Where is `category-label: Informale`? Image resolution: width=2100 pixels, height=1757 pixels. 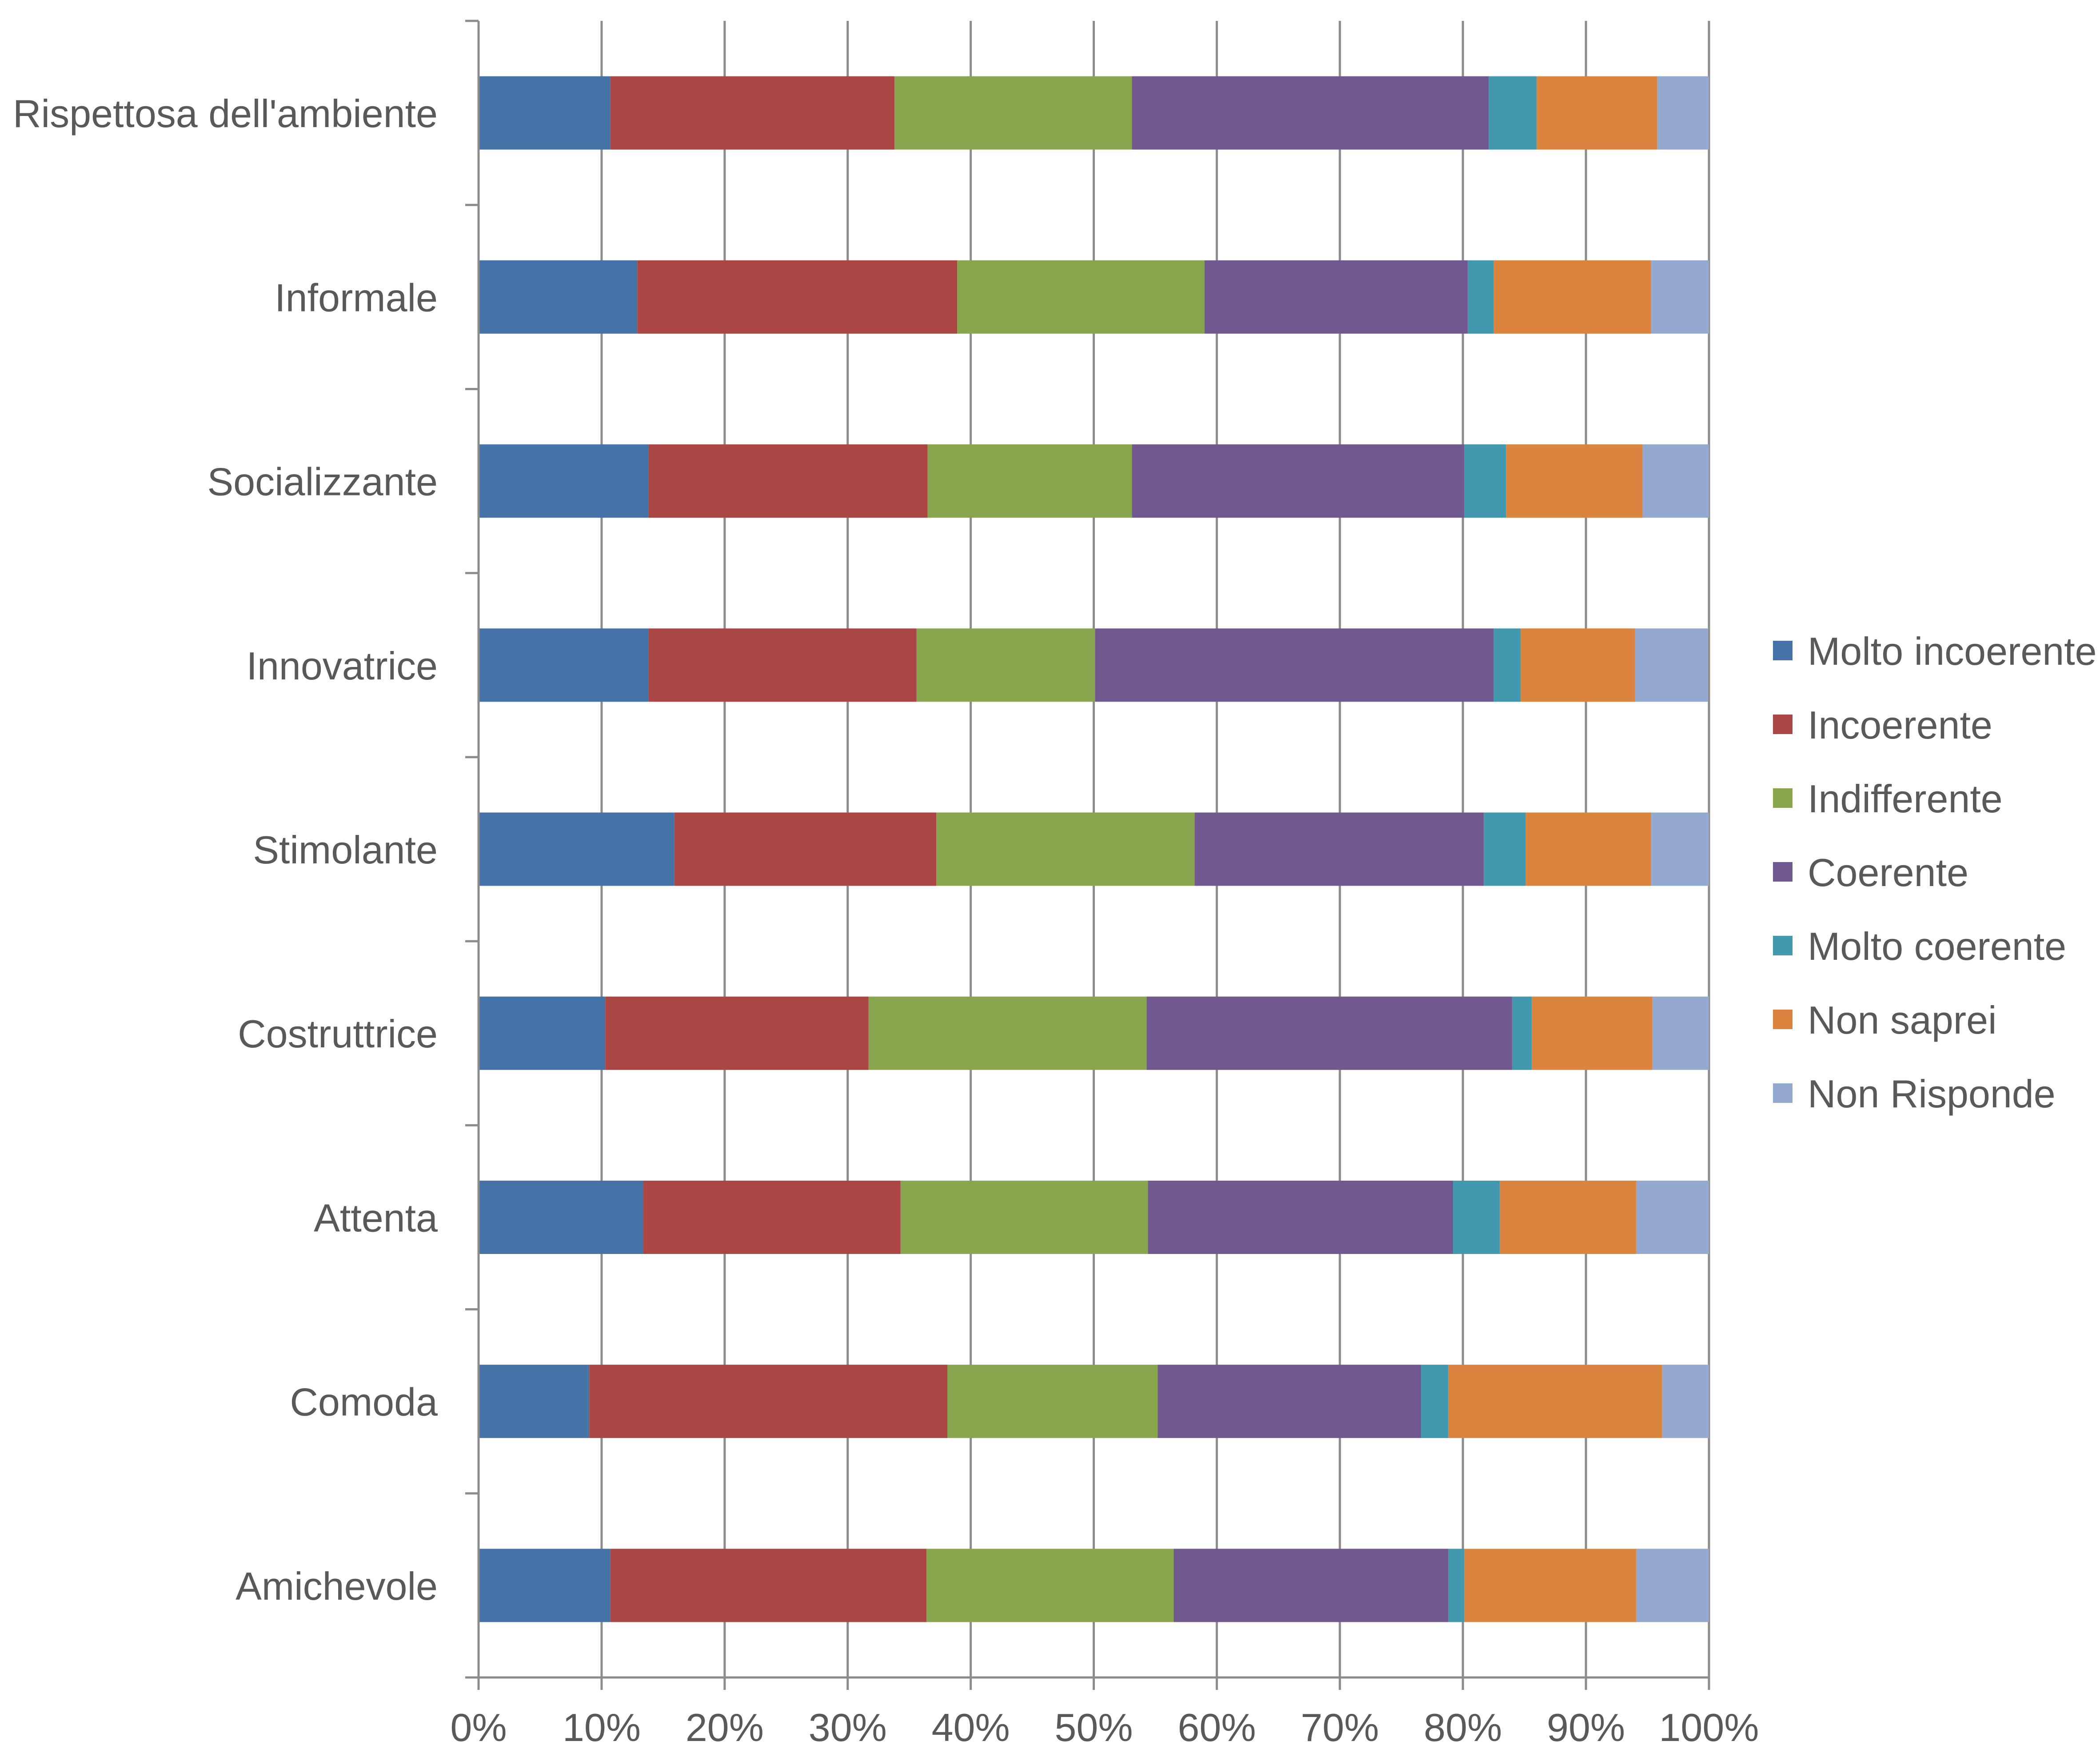
category-label: Informale is located at coordinates (356, 297).